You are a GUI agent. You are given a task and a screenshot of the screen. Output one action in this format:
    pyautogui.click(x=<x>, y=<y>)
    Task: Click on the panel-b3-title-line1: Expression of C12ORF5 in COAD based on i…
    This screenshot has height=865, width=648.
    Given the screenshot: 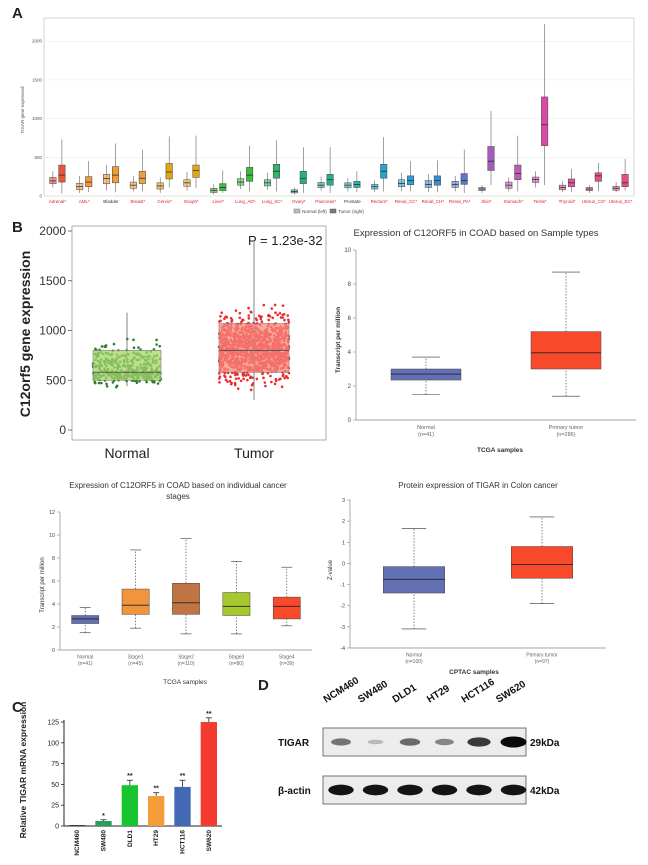 What is the action you would take?
    pyautogui.click(x=178, y=485)
    